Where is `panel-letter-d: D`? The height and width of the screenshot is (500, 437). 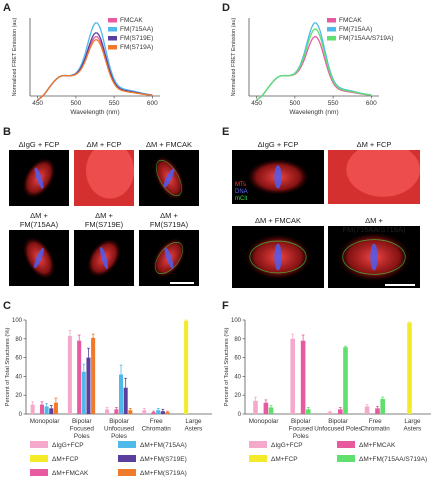
panel-letter-d: D is located at coordinates (226, 8).